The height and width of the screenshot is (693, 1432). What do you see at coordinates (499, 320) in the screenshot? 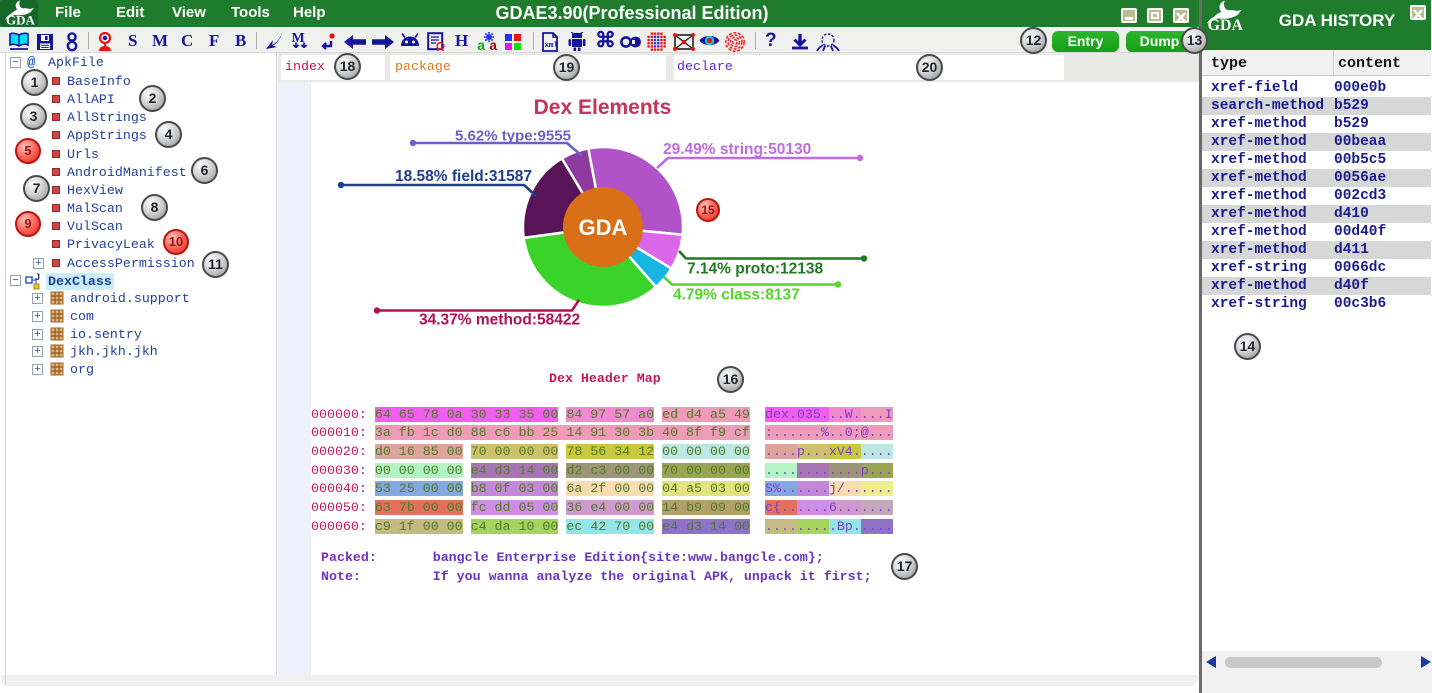
I see `svg-text: 34.37% method:58422` at bounding box center [499, 320].